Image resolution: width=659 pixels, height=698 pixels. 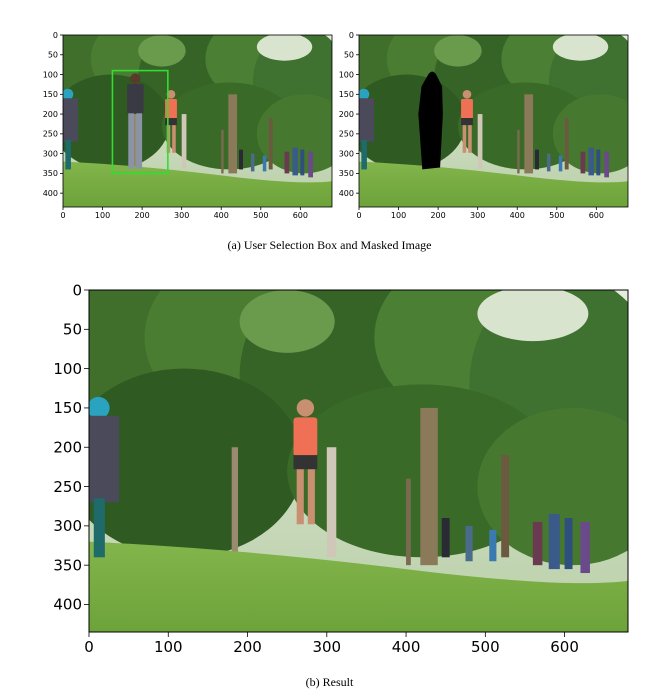 I want to click on caption-b: (b) Result, so click(x=329, y=682).